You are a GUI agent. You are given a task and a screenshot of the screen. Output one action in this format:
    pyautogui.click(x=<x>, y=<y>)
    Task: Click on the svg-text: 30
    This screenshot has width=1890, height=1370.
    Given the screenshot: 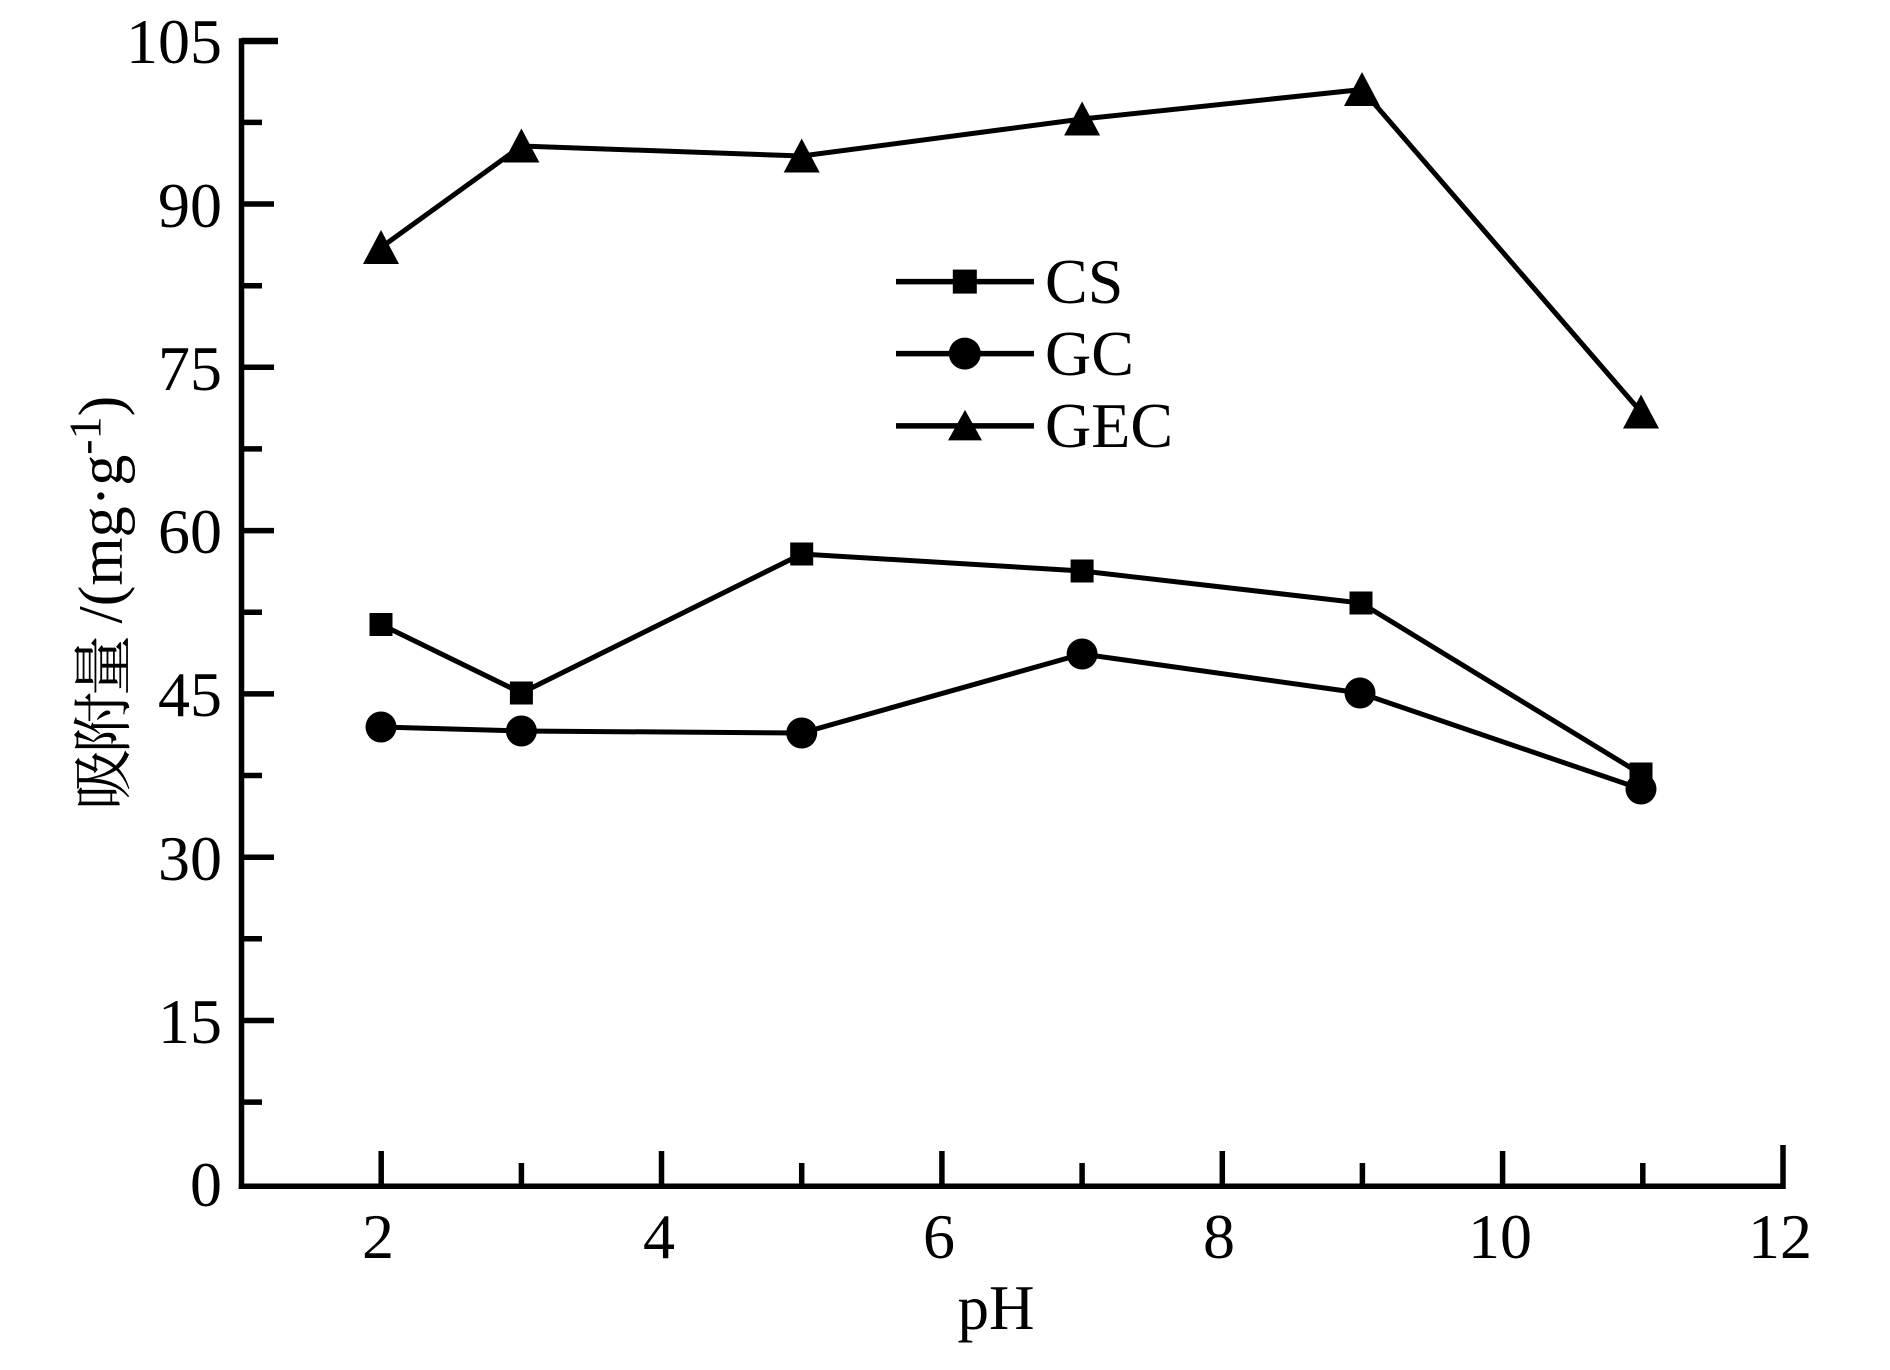 What is the action you would take?
    pyautogui.click(x=190, y=858)
    